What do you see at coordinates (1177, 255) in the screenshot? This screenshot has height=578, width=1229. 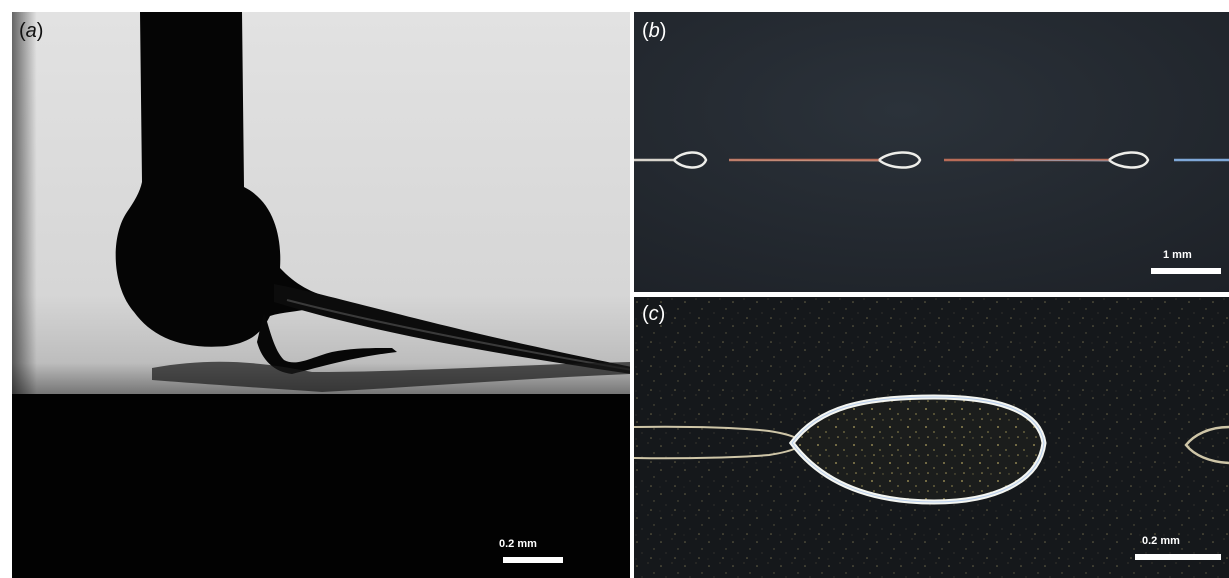 I see `panel-b-scale-text: 1 mm` at bounding box center [1177, 255].